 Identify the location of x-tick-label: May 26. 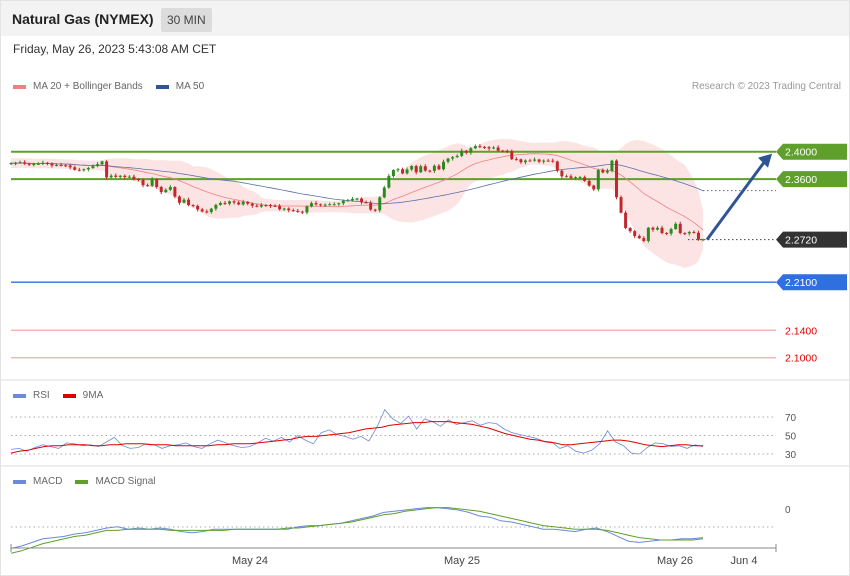
(675, 561).